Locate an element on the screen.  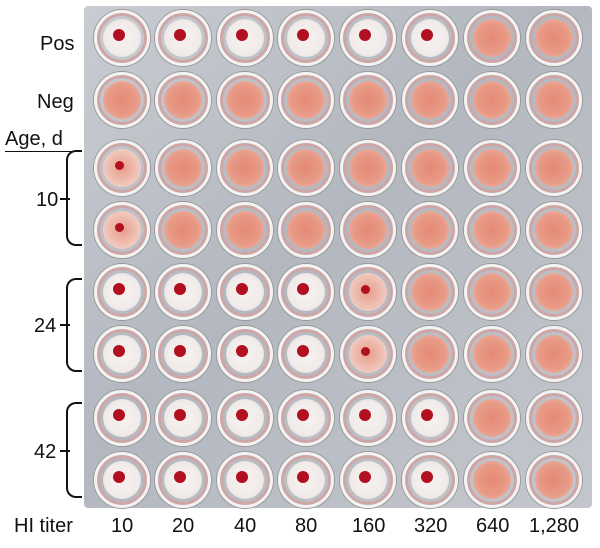
well-r5-c4 is located at coordinates (306, 292).